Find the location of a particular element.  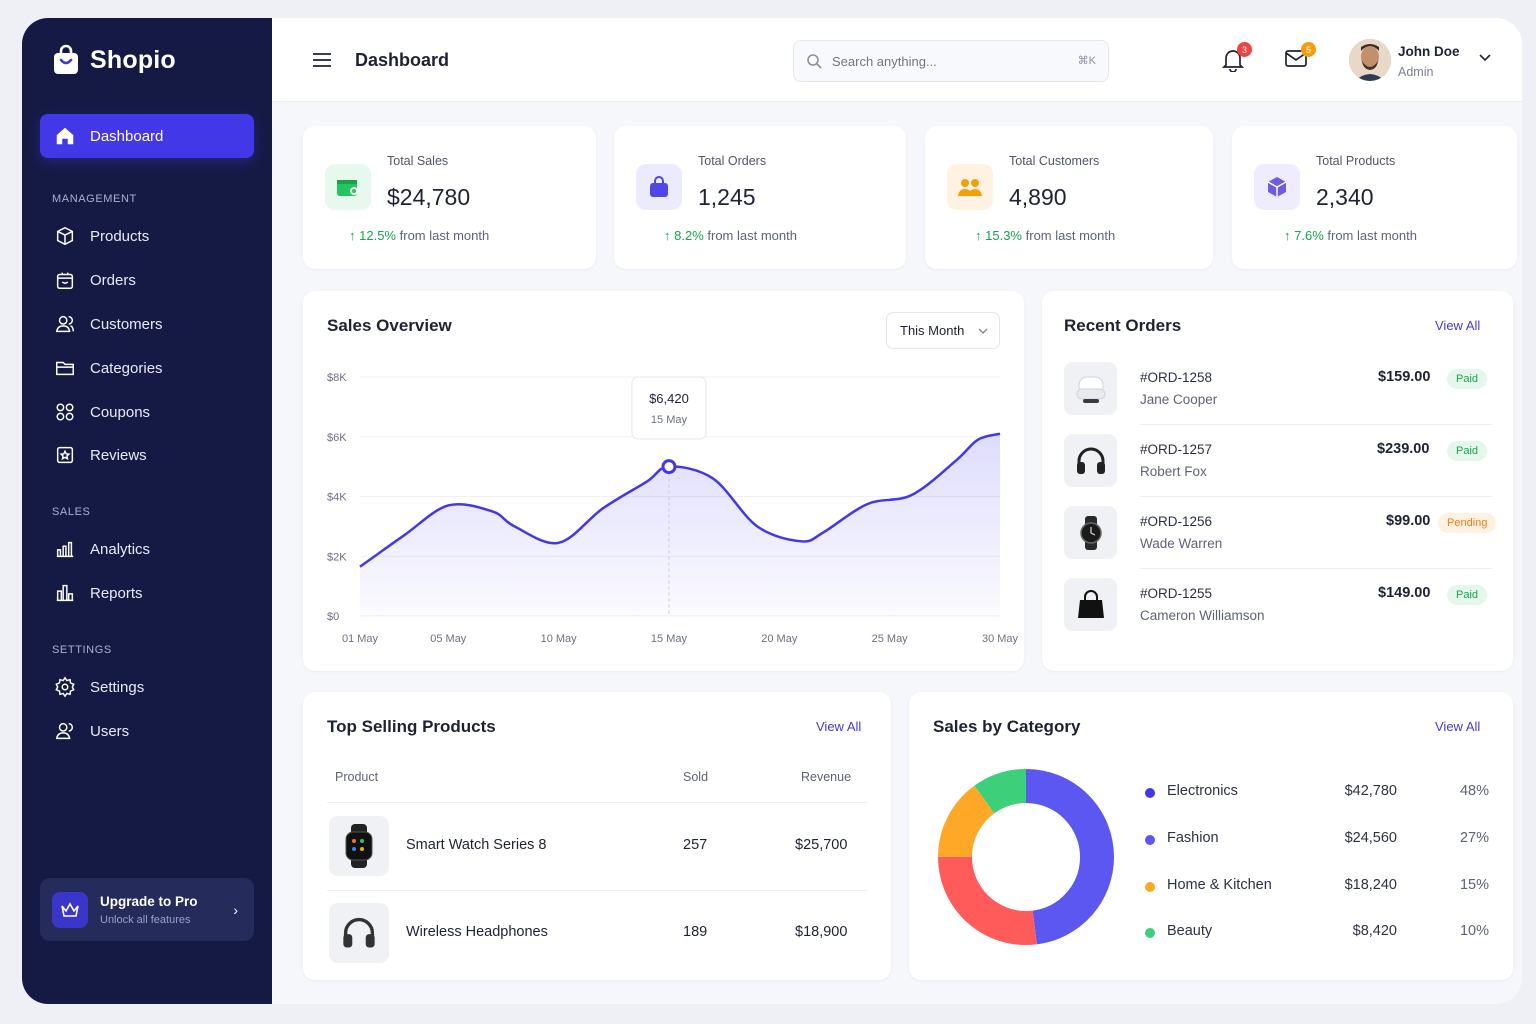

legend-amount: $24,560 is located at coordinates (1370, 838).